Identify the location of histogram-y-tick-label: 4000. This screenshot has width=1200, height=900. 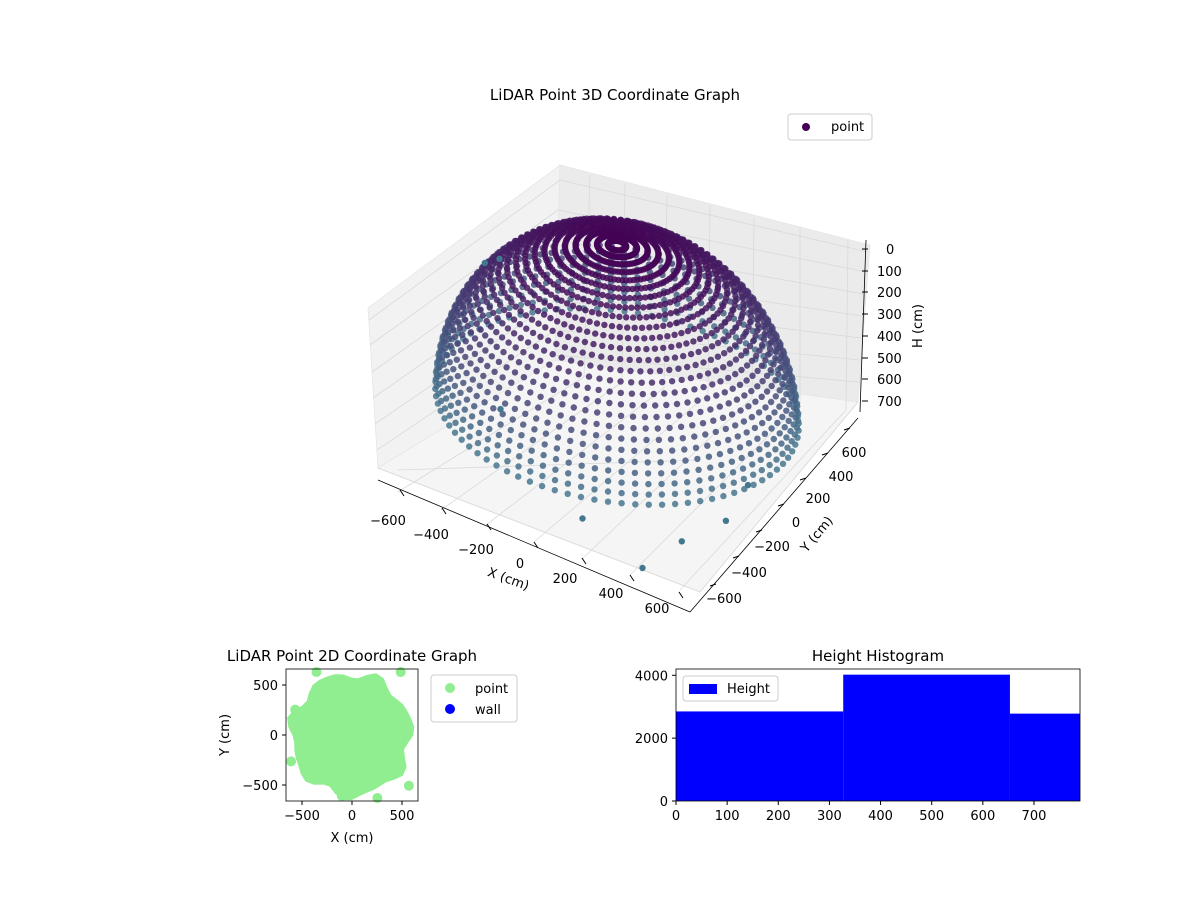
(651, 676).